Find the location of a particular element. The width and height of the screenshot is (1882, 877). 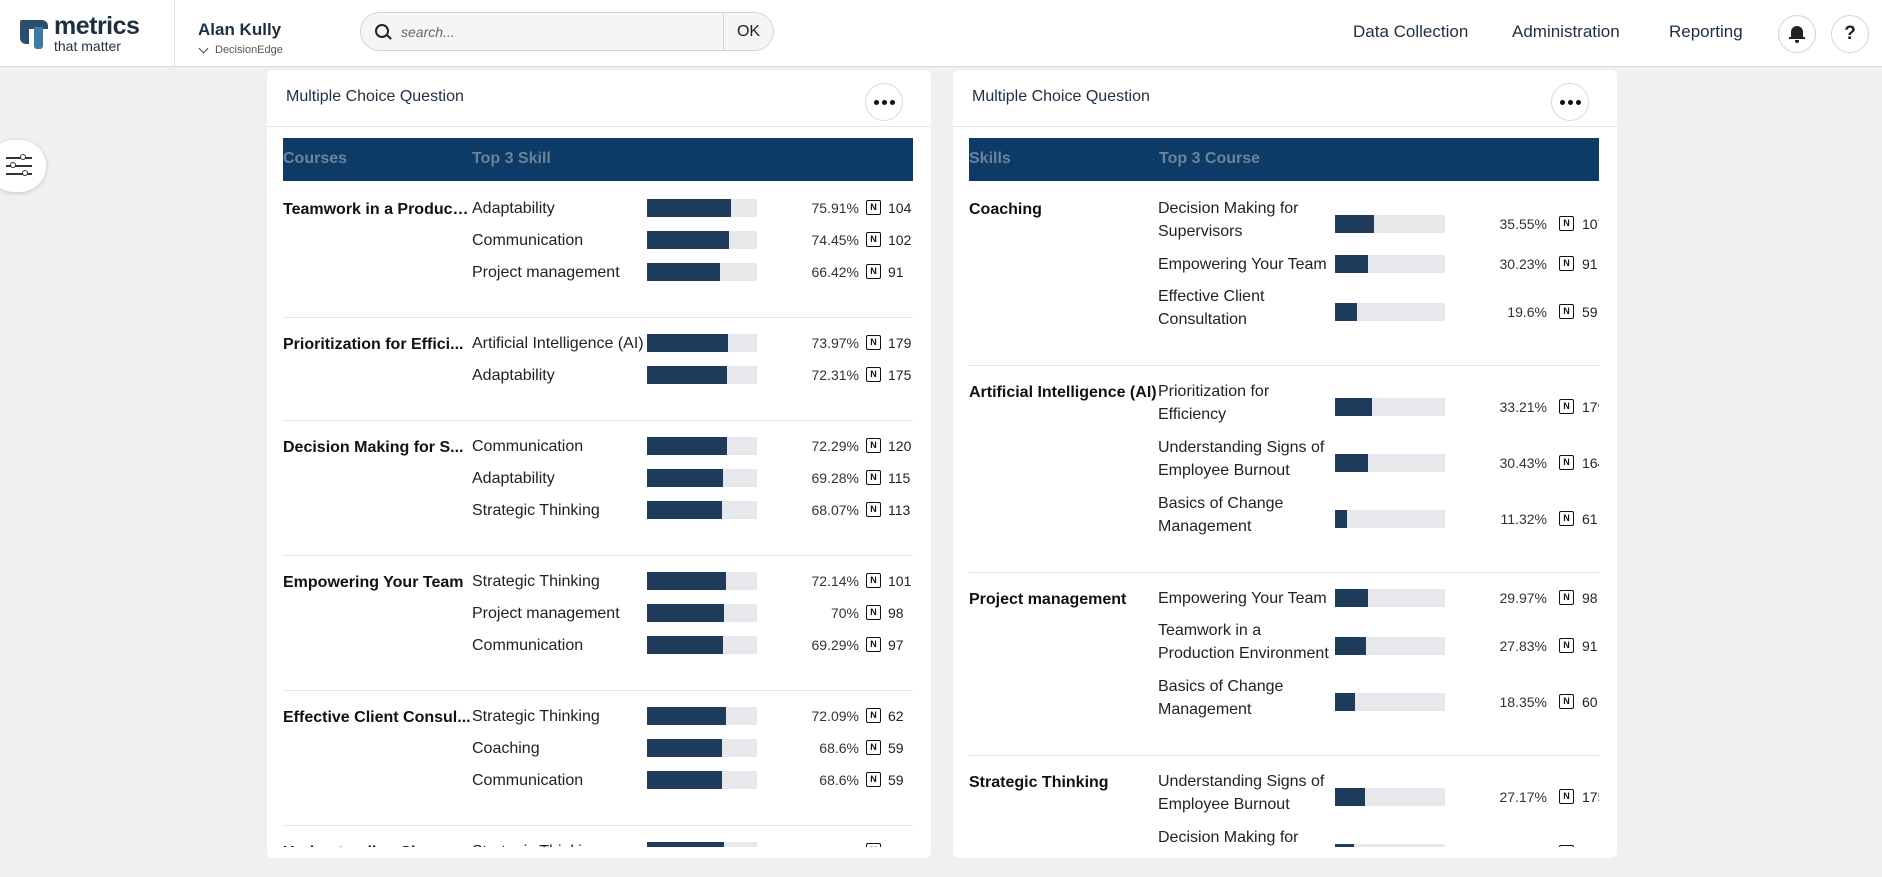

list-item: Communication 68.6% N 59 is located at coordinates (598, 785).